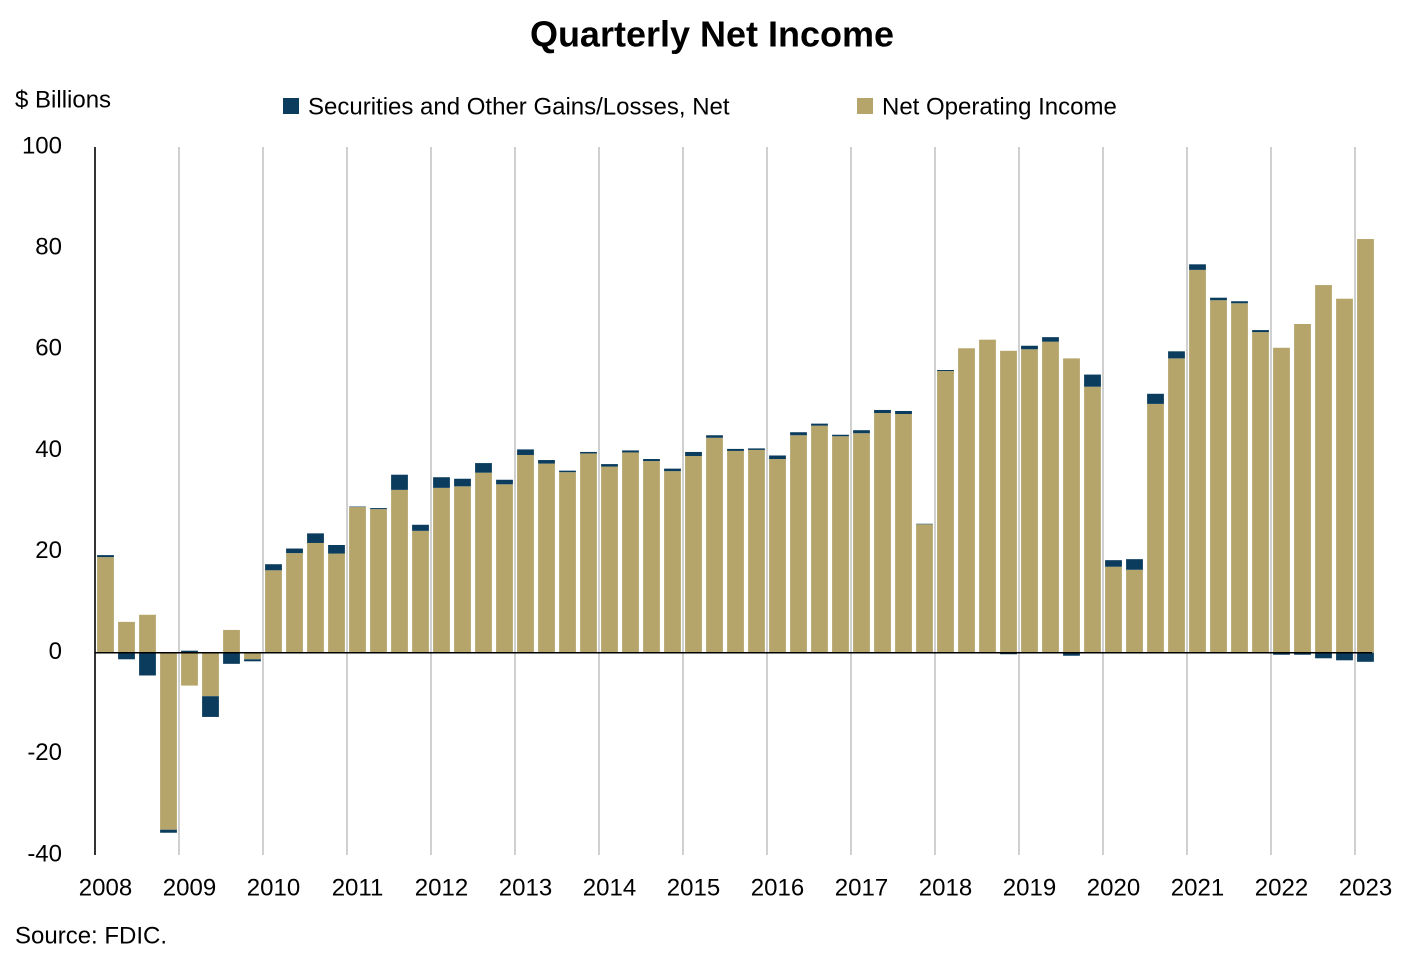 The height and width of the screenshot is (958, 1408). Describe the element at coordinates (945, 887) in the screenshot. I see `x-tick-label: 2018` at that location.